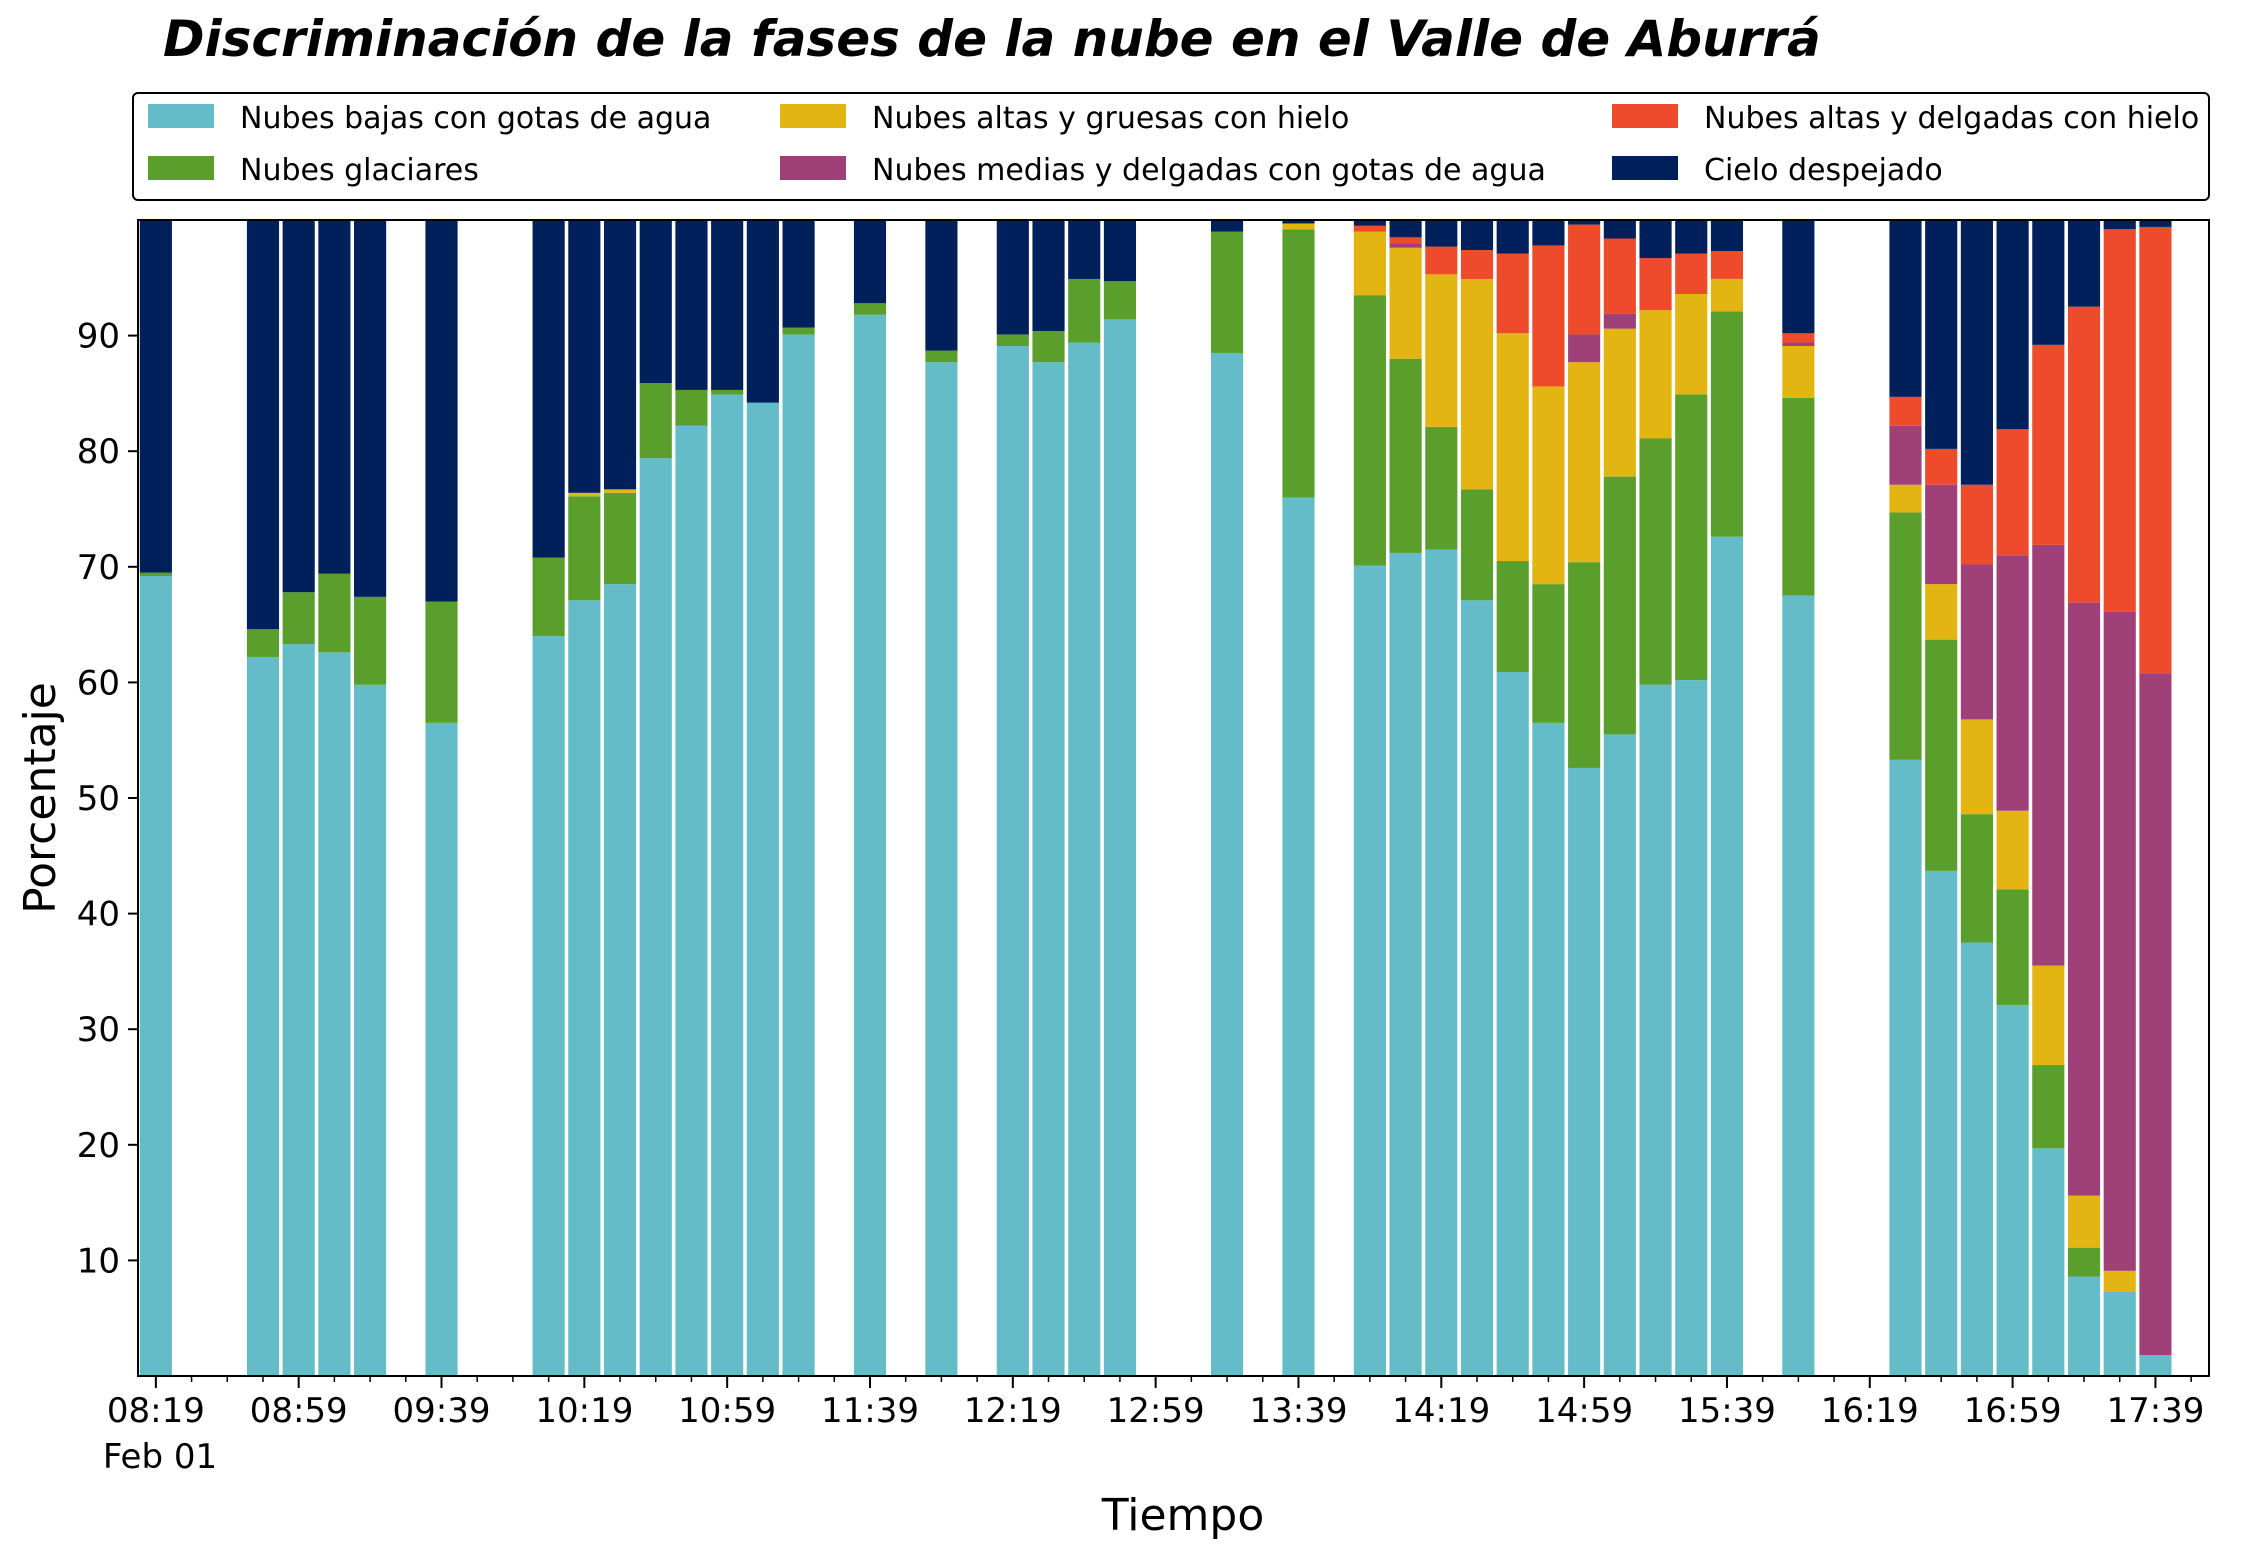 This screenshot has width=2244, height=1559. Describe the element at coordinates (98, 1146) in the screenshot. I see `y-tick-label: 20` at that location.